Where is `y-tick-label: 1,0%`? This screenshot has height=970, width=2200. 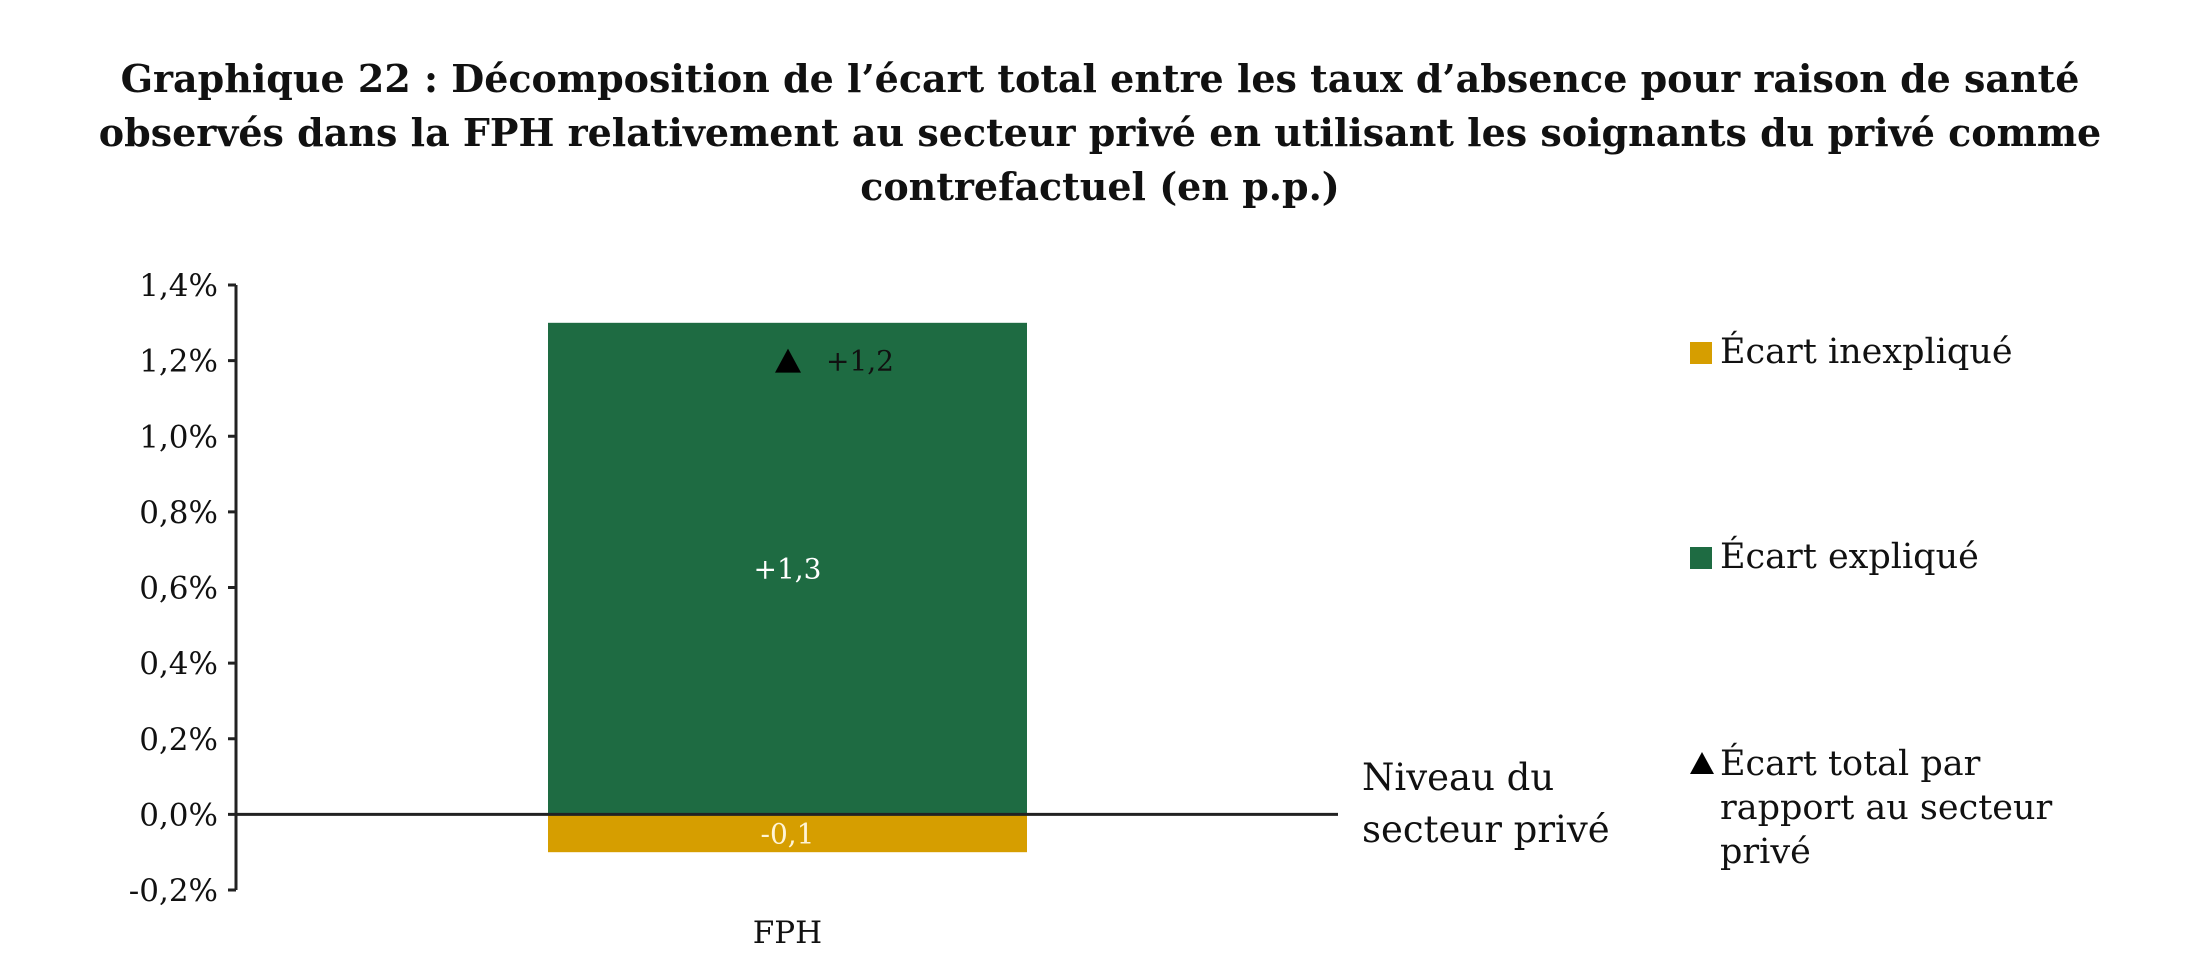
y-tick-label: 1,0% is located at coordinates (178, 437).